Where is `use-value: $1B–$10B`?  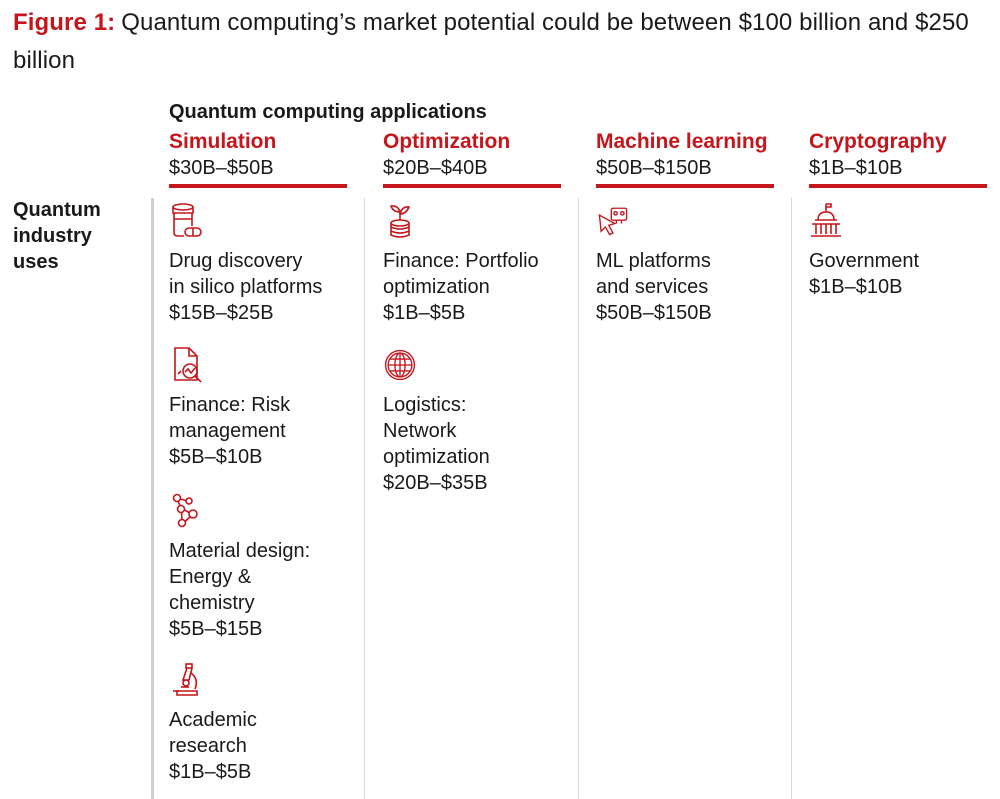
use-value: $1B–$10B is located at coordinates (856, 287).